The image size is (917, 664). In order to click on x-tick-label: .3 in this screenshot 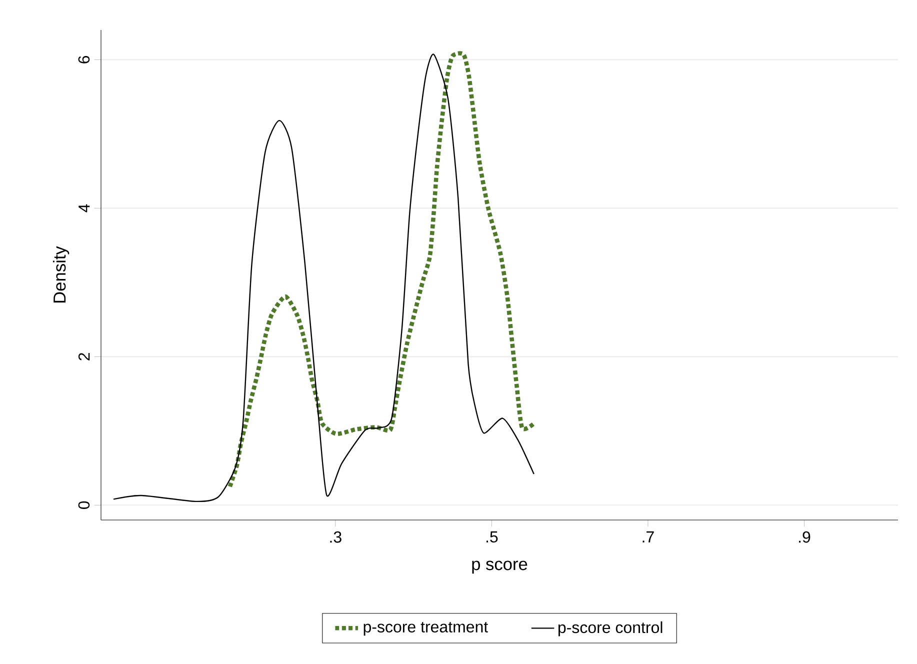, I will do `click(336, 537)`.